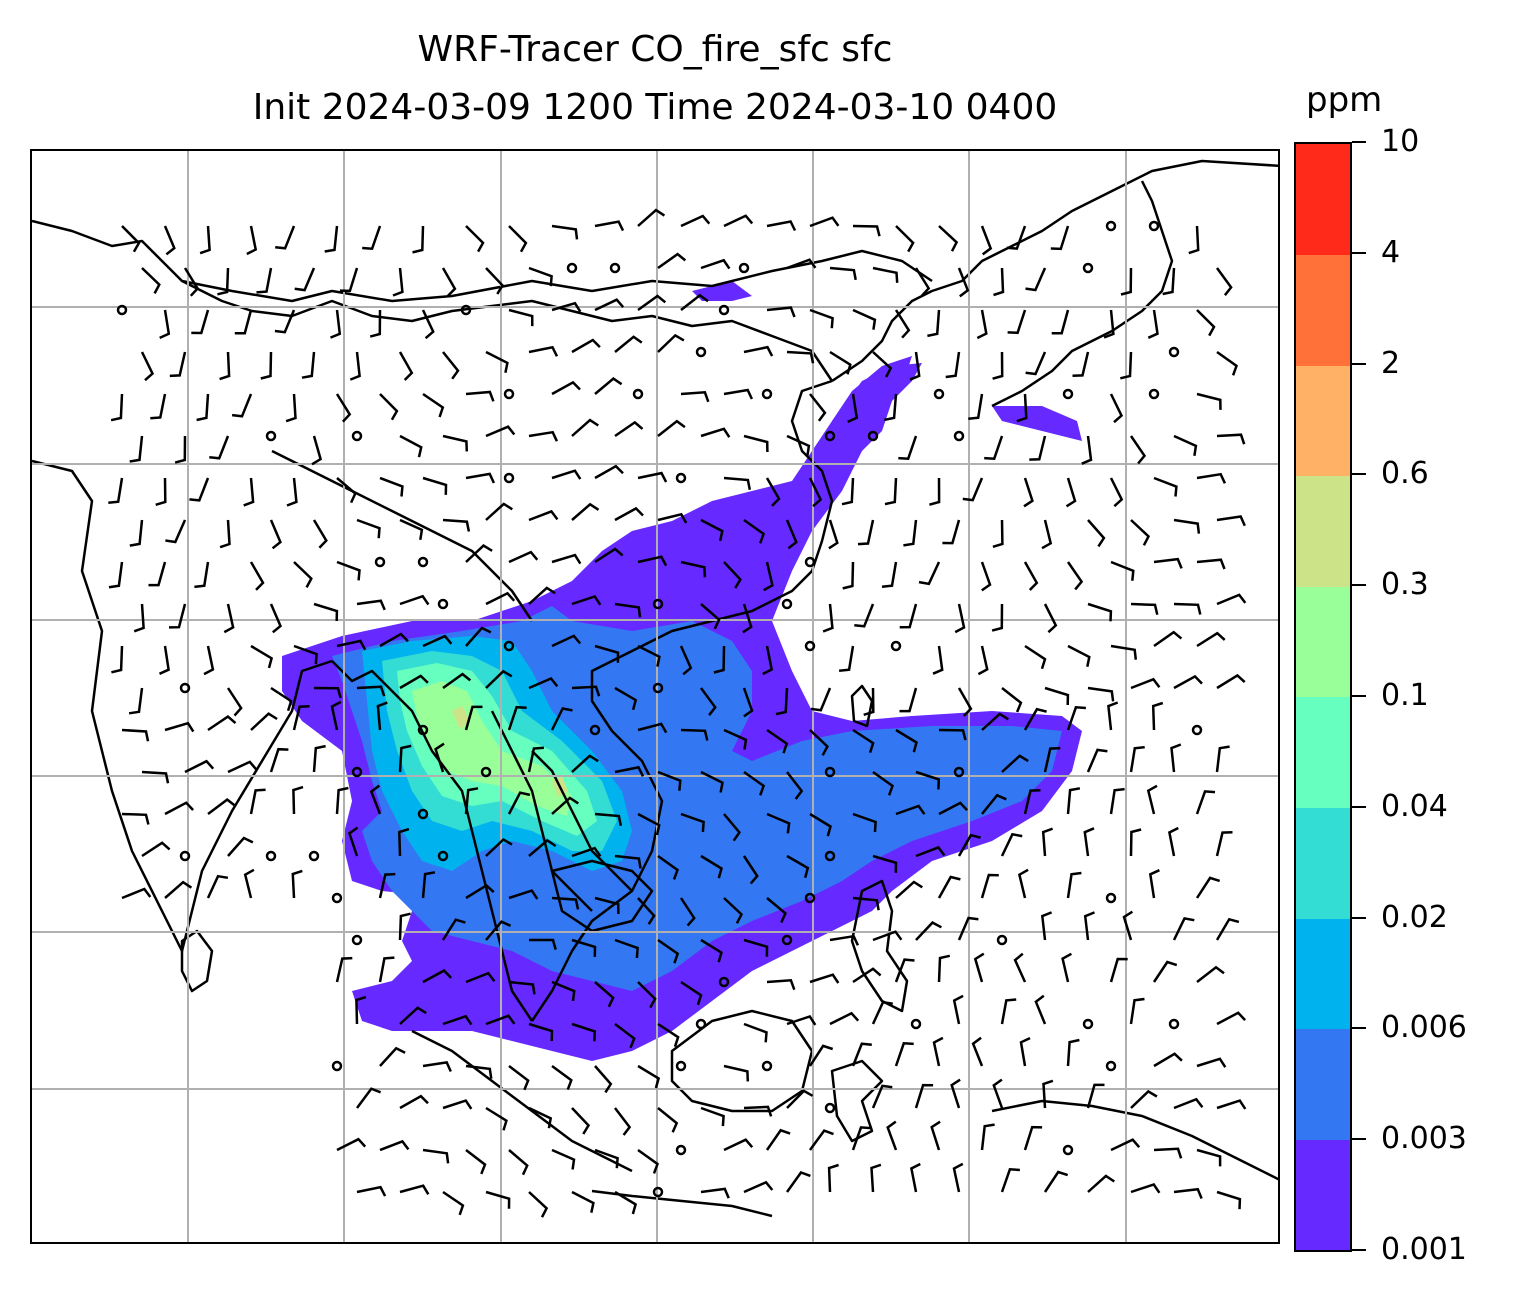 Image resolution: width=1528 pixels, height=1306 pixels. What do you see at coordinates (182, 706) in the screenshot?
I see `coastline-india` at bounding box center [182, 706].